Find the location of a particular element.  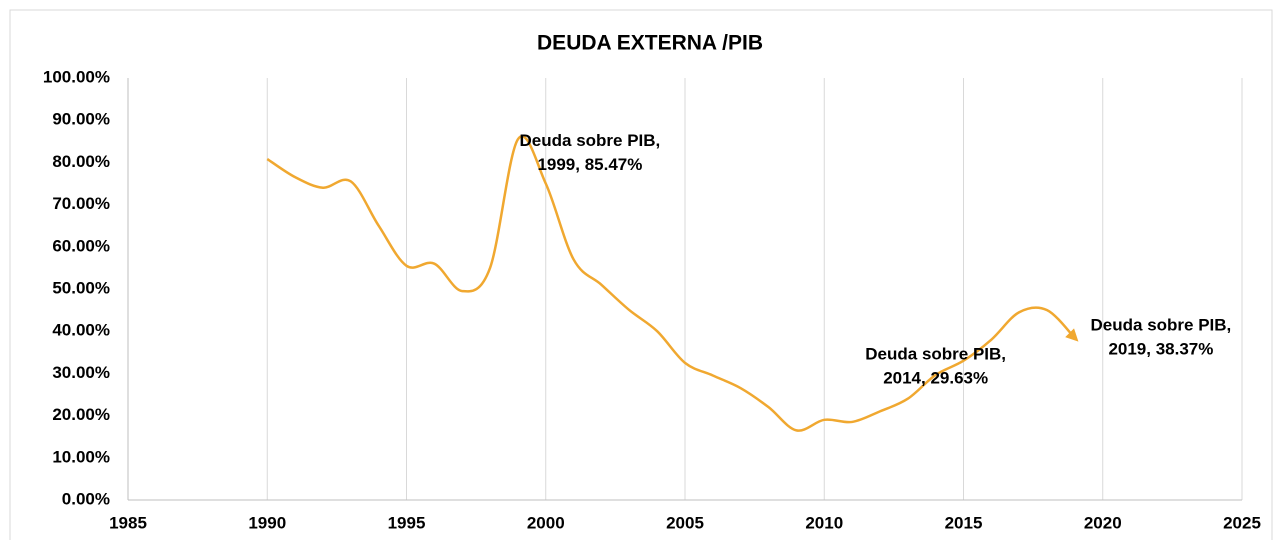

y-tick-label: 20.00% is located at coordinates (81, 414).